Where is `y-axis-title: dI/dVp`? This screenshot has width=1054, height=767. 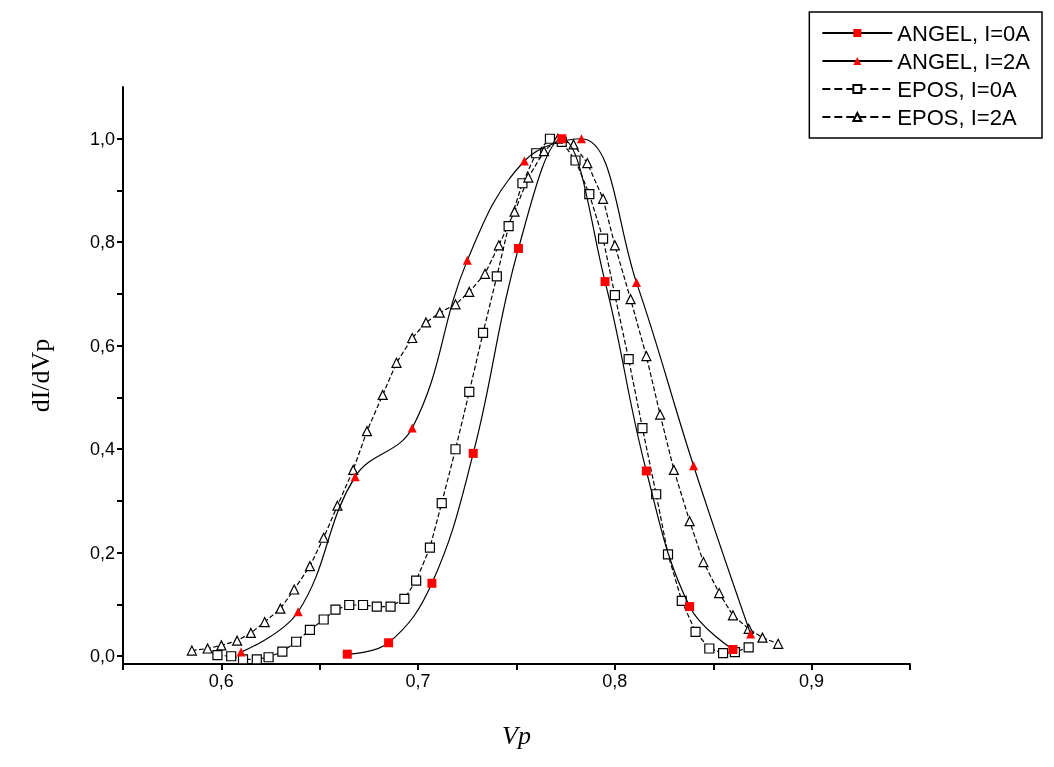 y-axis-title: dI/dVp is located at coordinates (40, 375).